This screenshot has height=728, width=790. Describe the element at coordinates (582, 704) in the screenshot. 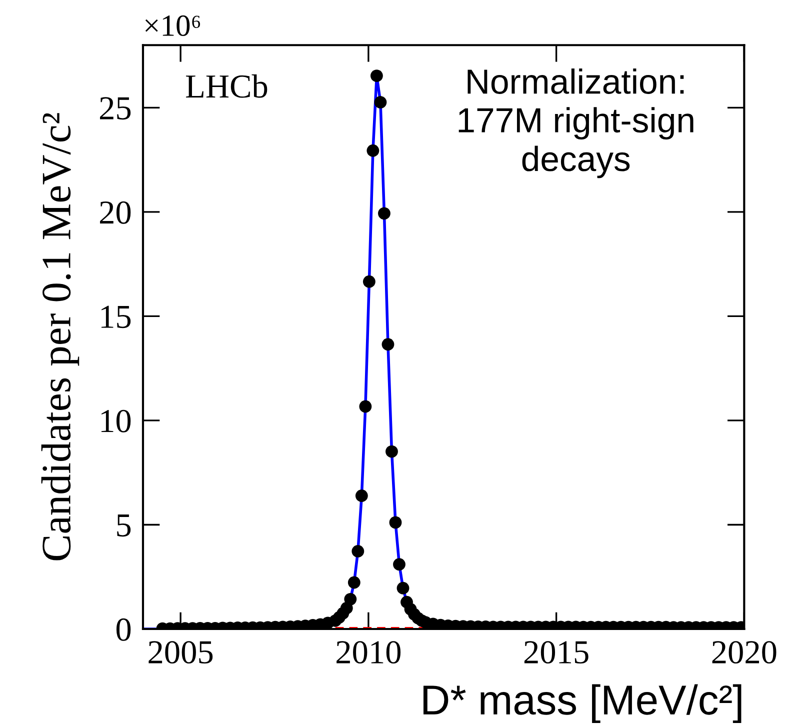

I see `x-axis-title: D* mass [MeV/c²]` at that location.